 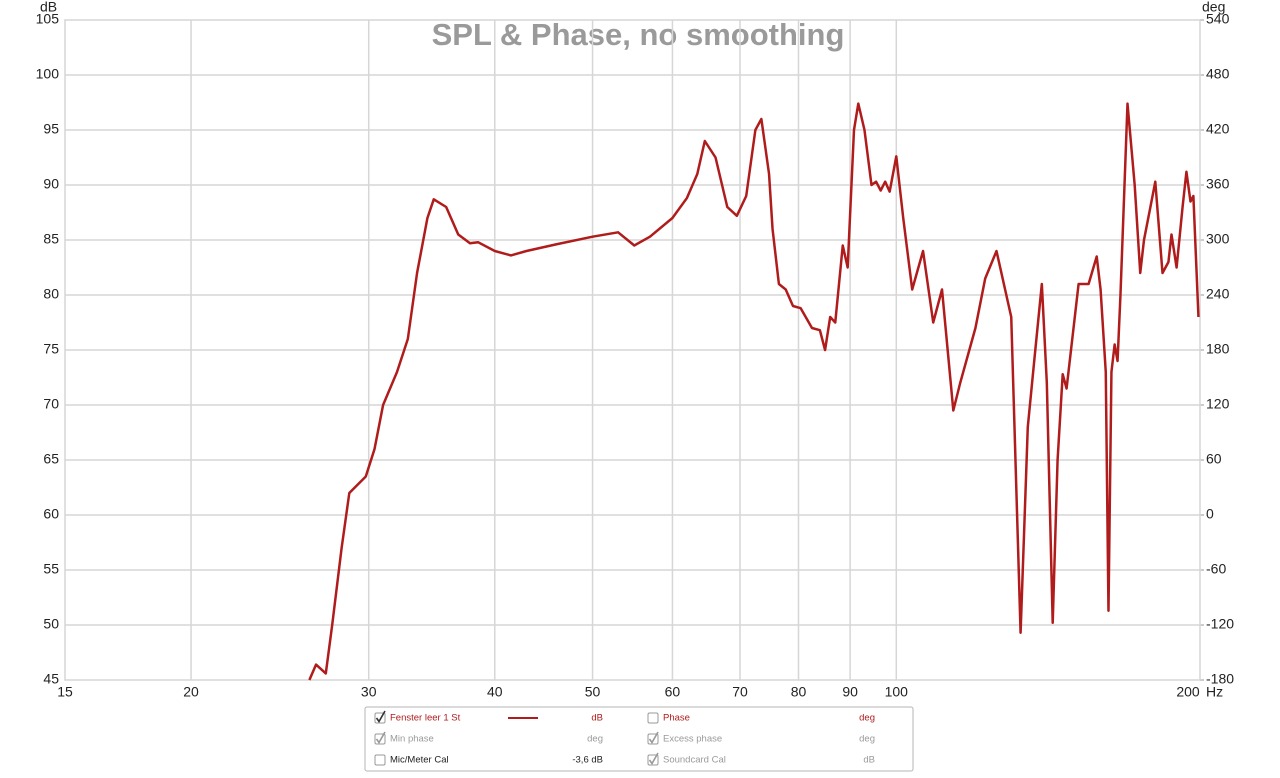 I want to click on y2-tick-label: 420, so click(x=1218, y=129).